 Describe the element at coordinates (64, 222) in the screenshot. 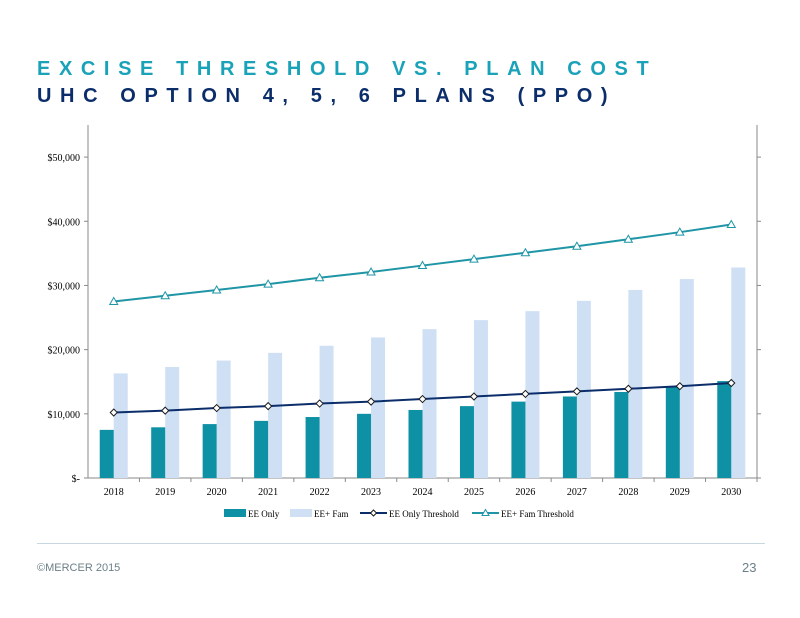

I see `y-tick-label: $40,000` at that location.